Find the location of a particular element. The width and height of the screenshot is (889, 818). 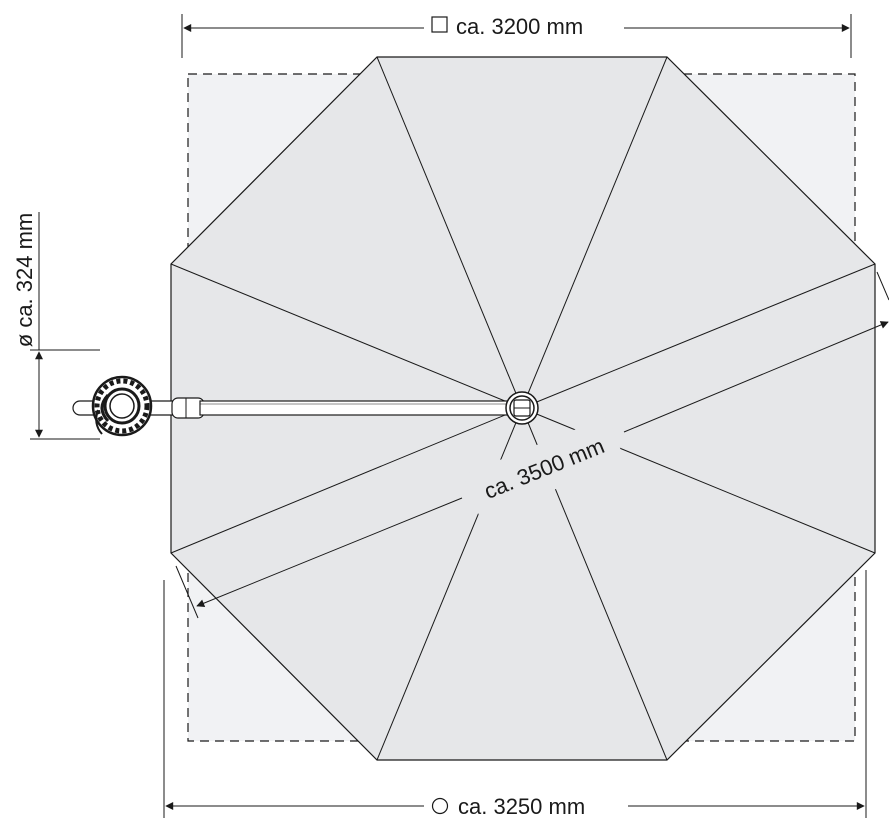

square-width-label: ca. 3200 mm is located at coordinates (519, 26).